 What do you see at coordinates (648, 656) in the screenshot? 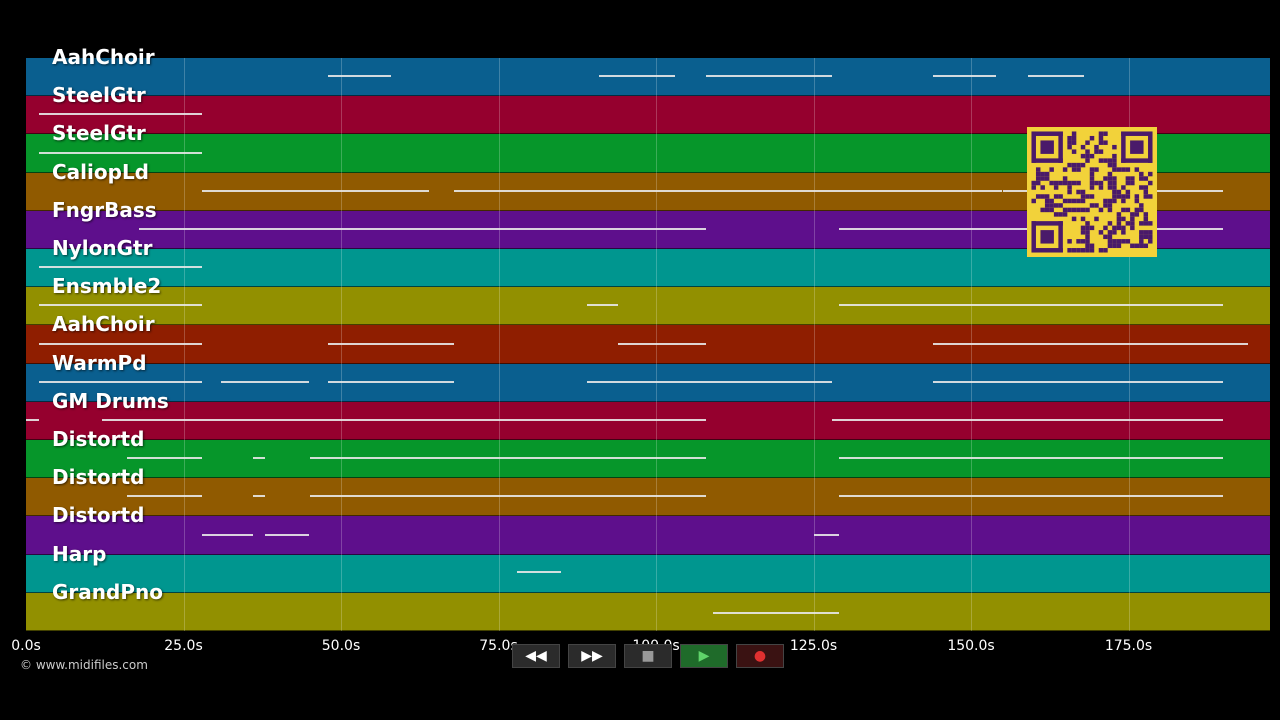
I see `stop-button: ■` at bounding box center [648, 656].